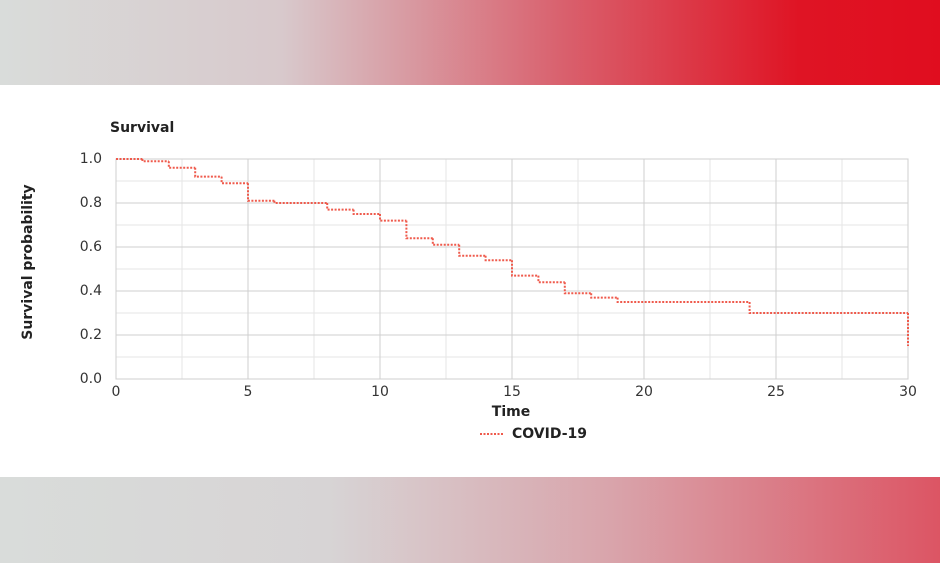 The height and width of the screenshot is (563, 940). Describe the element at coordinates (28, 261) in the screenshot. I see `y-axis-label: Survival probability` at that location.